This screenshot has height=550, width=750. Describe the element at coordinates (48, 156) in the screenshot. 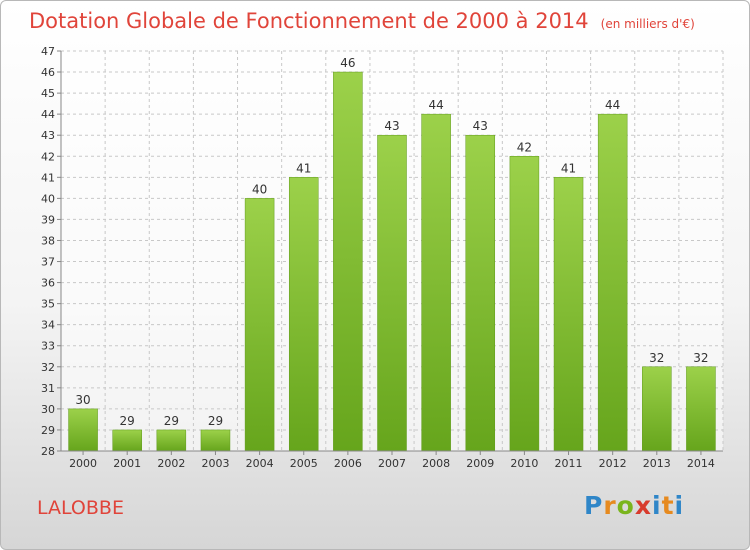

I see `y-tick-label: 42` at that location.